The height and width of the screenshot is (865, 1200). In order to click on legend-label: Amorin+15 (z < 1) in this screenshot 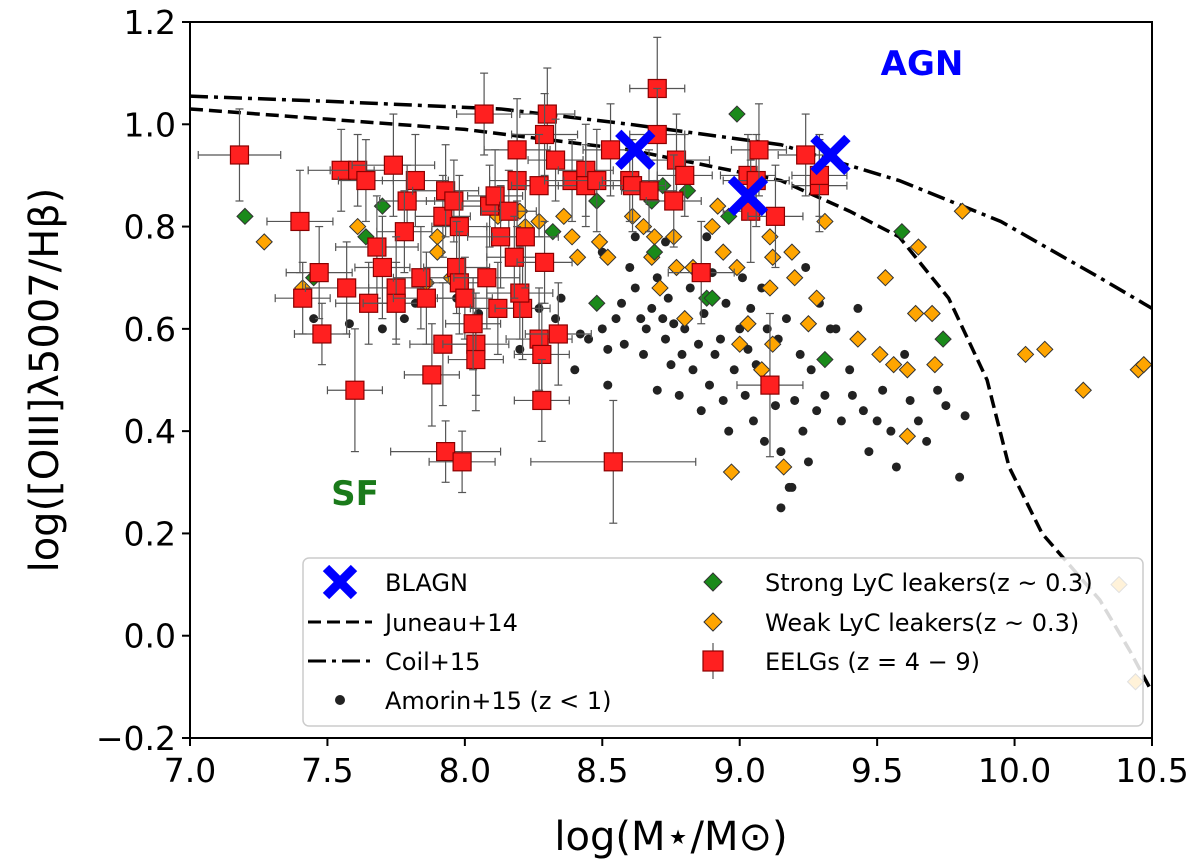, I will do `click(498, 701)`.